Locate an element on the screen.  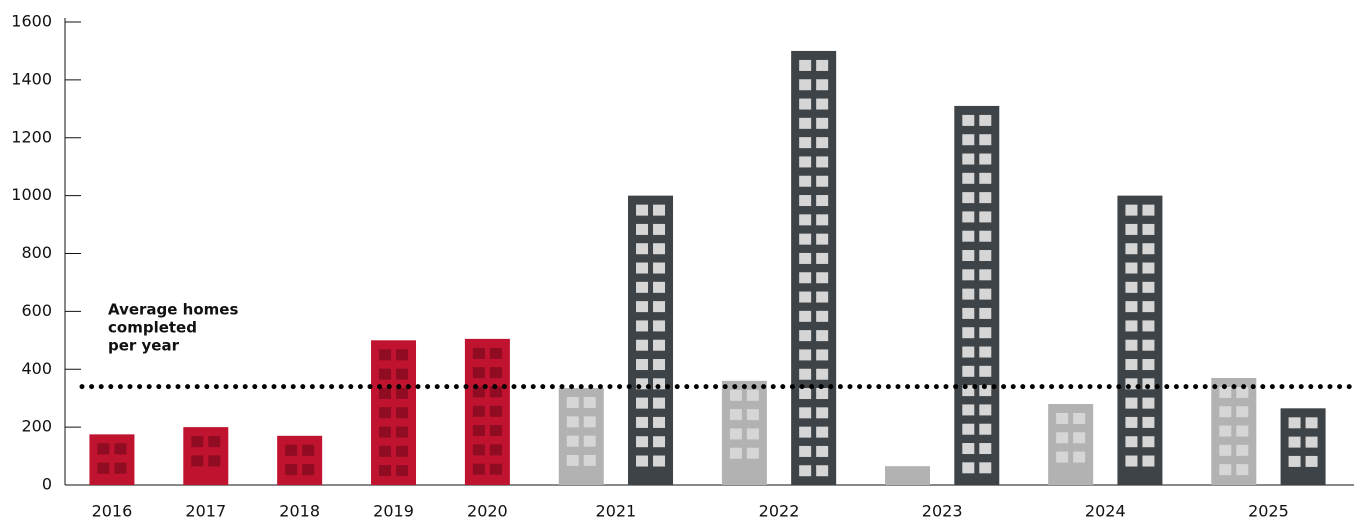
x-tick-label: 2017 is located at coordinates (205, 511).